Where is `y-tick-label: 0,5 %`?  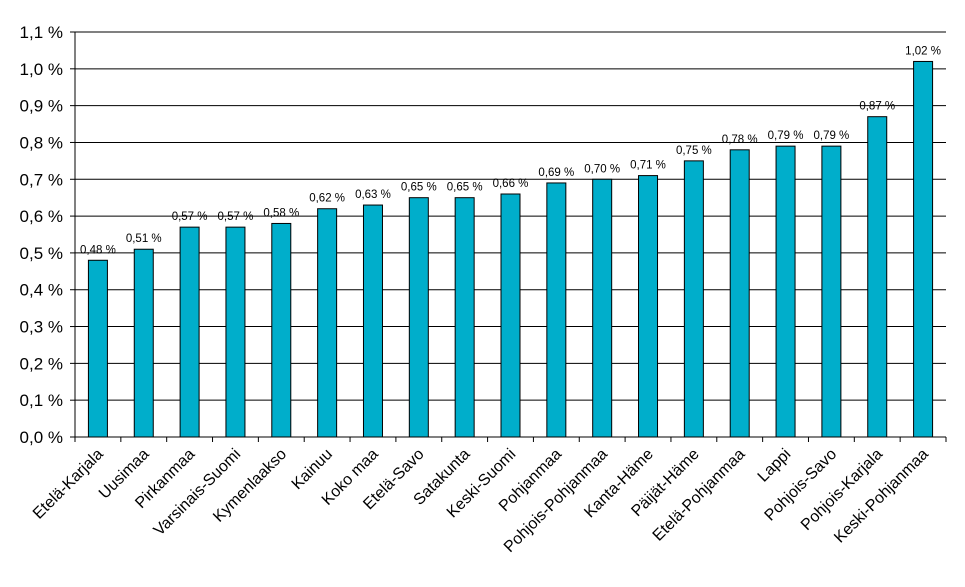
y-tick-label: 0,5 % is located at coordinates (41, 253).